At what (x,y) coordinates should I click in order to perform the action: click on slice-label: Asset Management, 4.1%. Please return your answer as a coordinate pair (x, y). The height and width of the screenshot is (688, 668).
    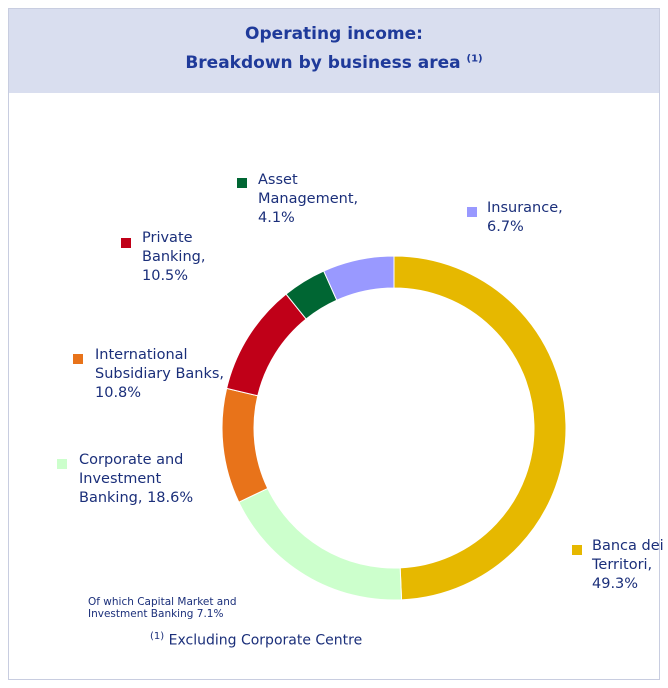
    Looking at the image, I should click on (313, 199).